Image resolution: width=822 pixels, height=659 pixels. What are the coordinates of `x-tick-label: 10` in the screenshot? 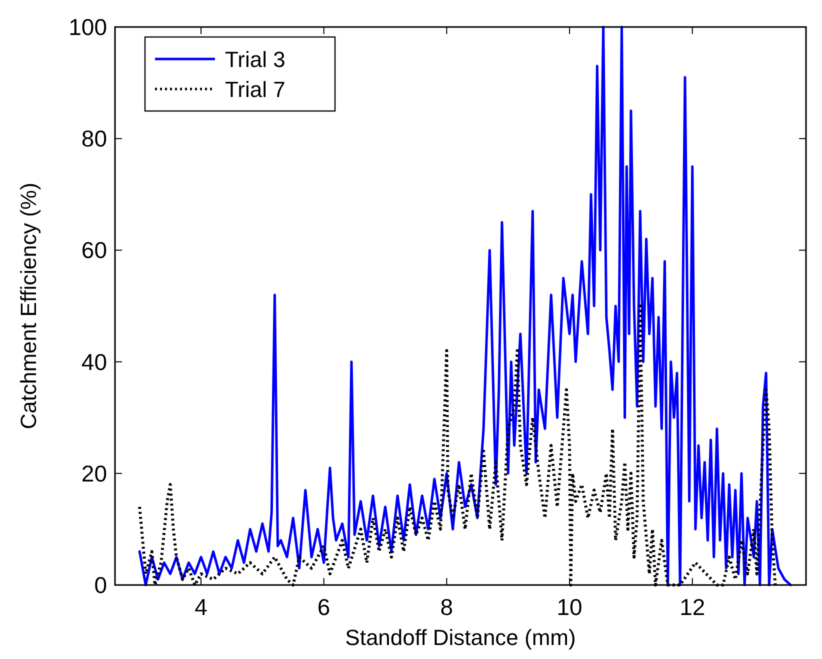 It's located at (569, 607).